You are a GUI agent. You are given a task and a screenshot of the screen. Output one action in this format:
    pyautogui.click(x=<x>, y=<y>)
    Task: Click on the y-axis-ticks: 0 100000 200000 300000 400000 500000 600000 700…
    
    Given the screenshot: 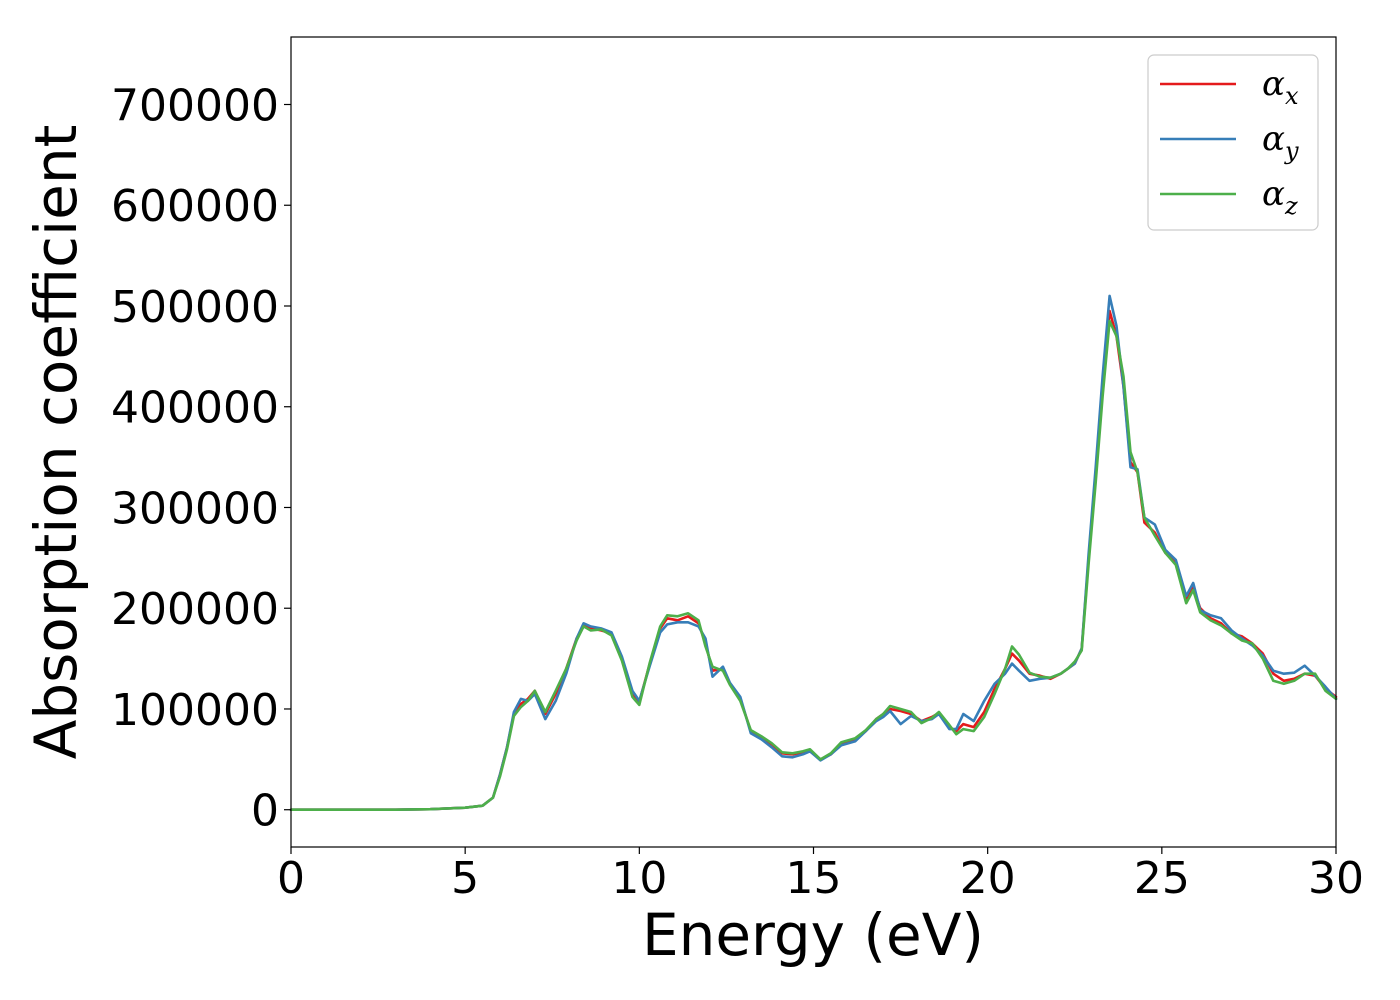 What is the action you would take?
    pyautogui.click(x=201, y=459)
    